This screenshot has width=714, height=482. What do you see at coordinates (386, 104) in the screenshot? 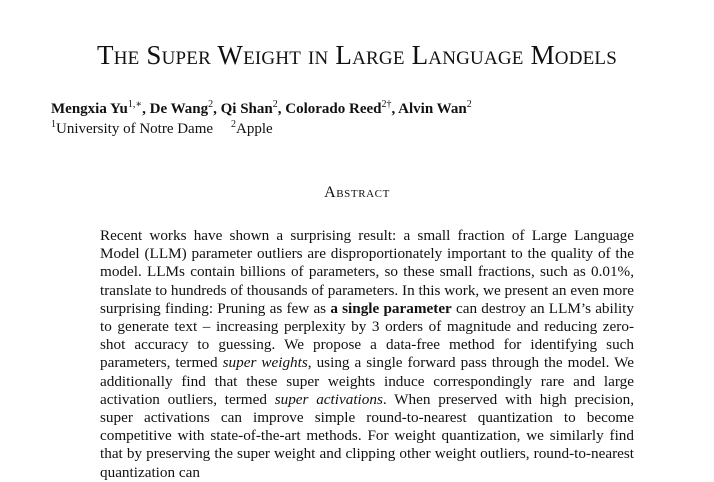
I see `author-mark: 2†` at bounding box center [386, 104].